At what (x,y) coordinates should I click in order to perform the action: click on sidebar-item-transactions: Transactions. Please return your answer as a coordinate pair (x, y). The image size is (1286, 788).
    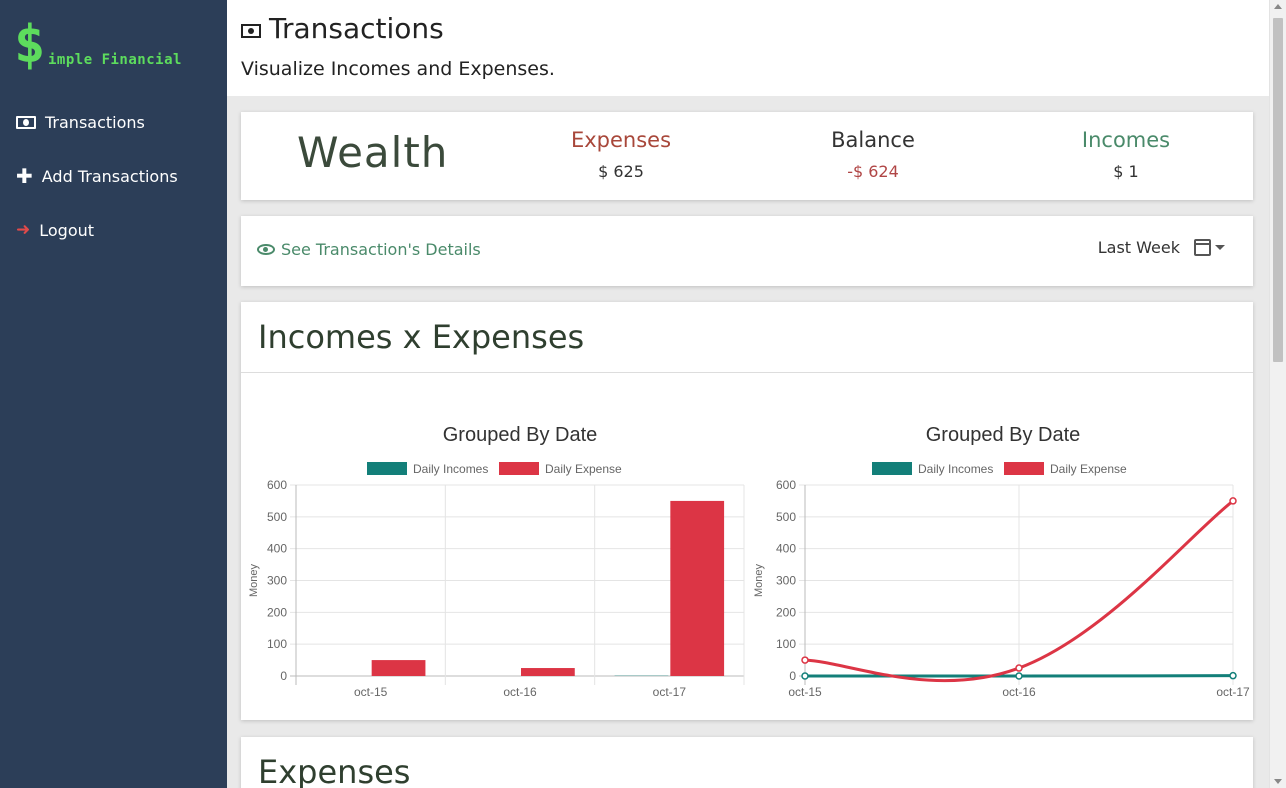
    Looking at the image, I should click on (80, 122).